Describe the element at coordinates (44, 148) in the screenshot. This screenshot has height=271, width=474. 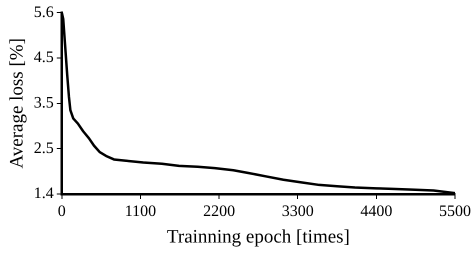
I see `y-tick-label: 2.5` at that location.